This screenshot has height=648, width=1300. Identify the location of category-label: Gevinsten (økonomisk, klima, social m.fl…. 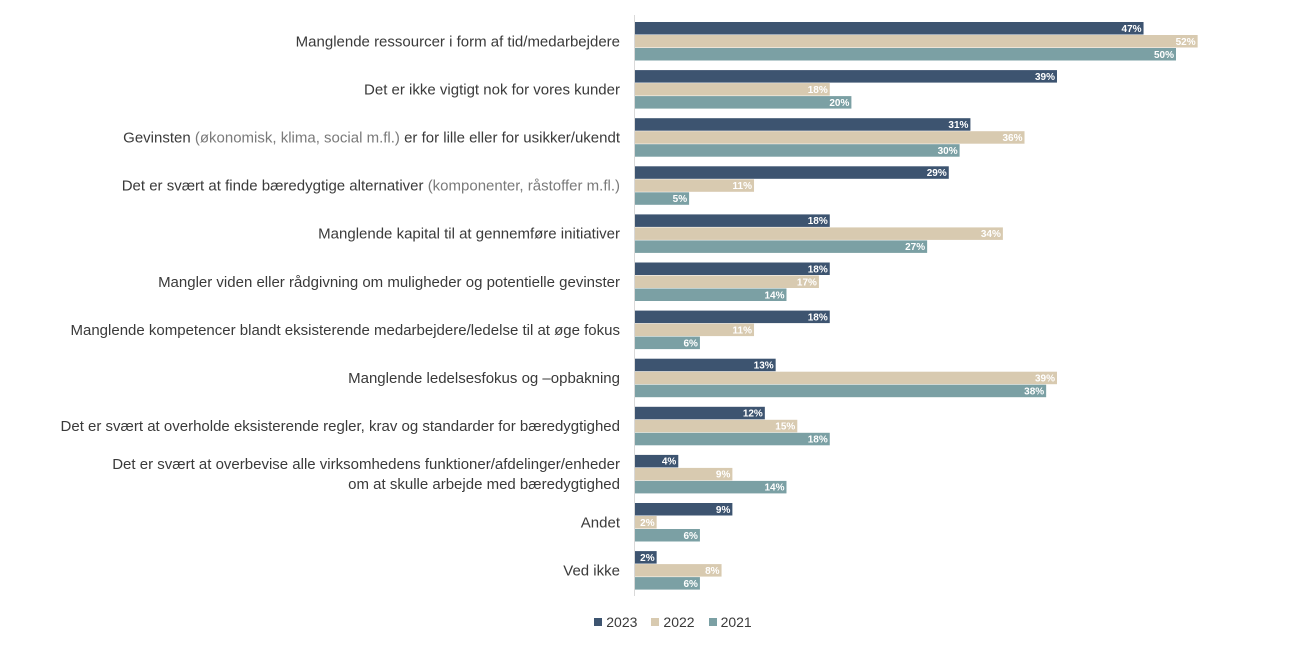
(372, 137).